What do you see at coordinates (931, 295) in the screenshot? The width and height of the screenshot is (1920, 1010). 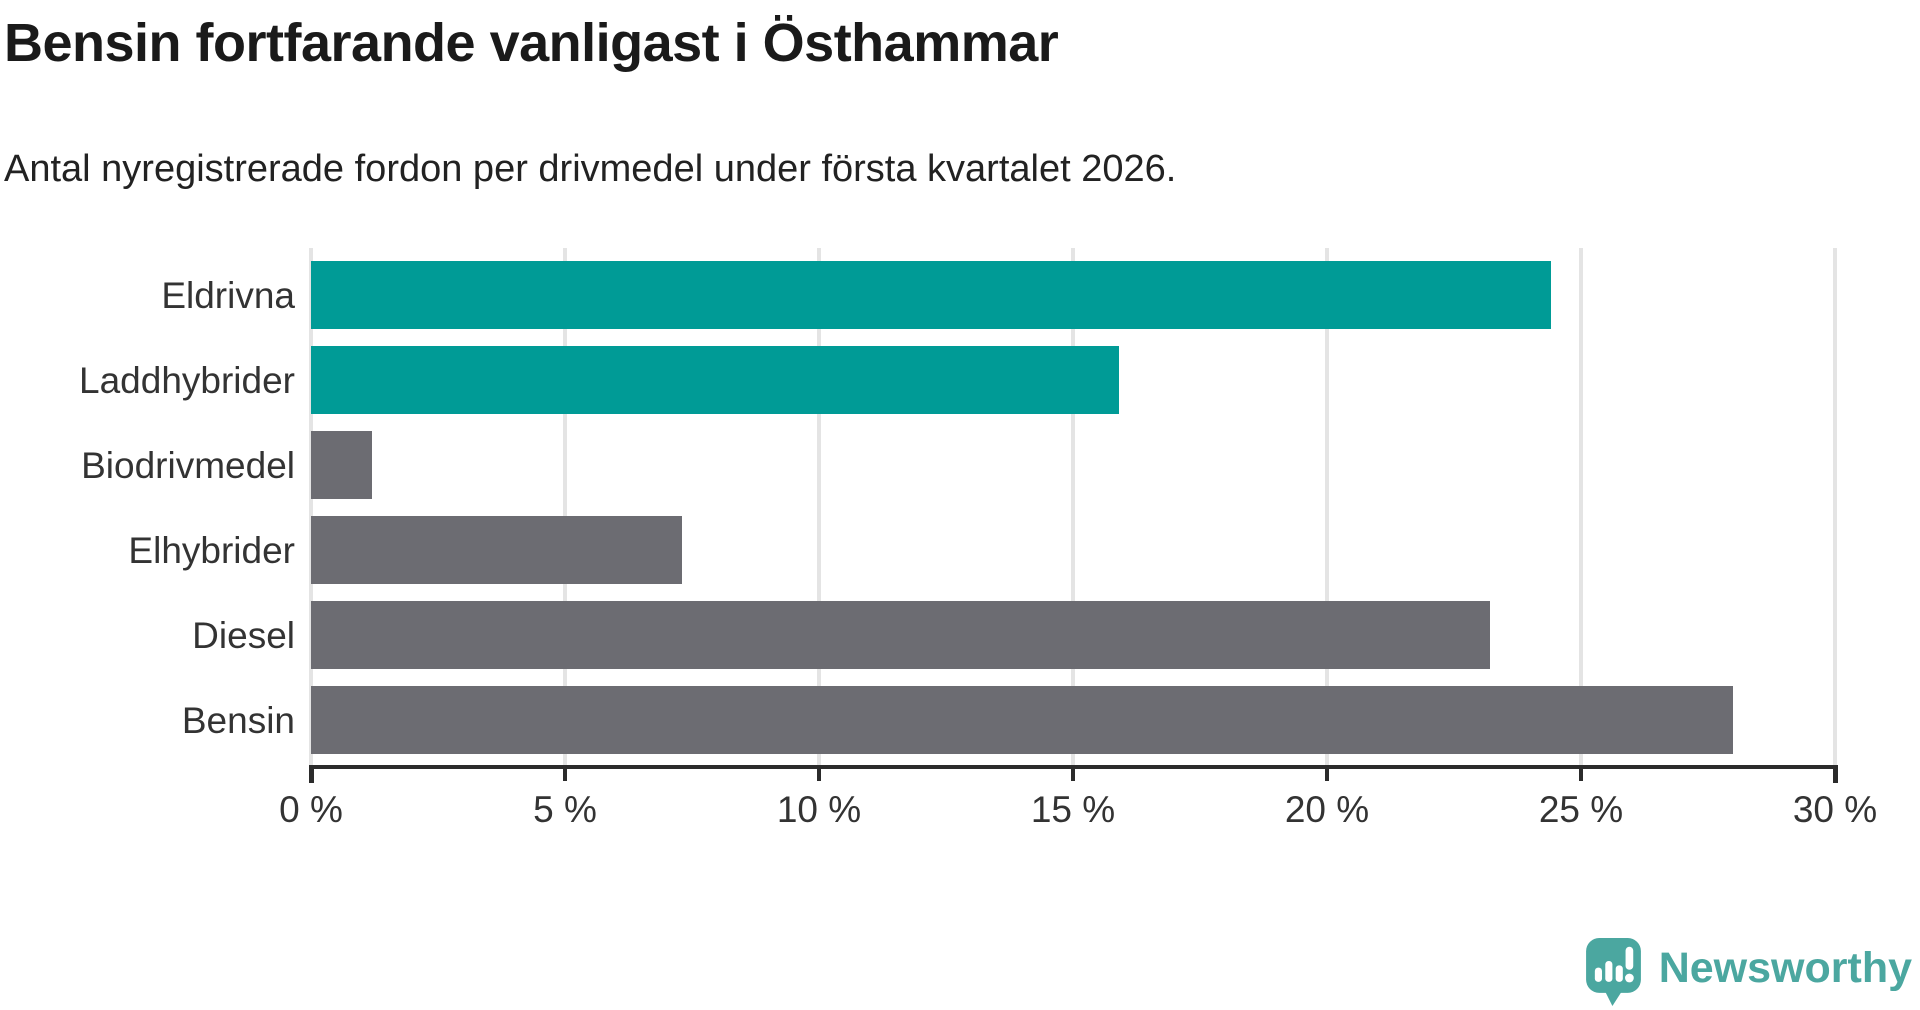 I see `bar-eldrivna` at bounding box center [931, 295].